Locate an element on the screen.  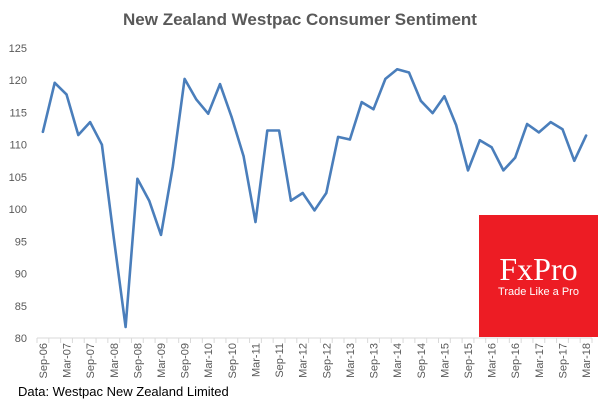
y-tick-label: 125 is located at coordinates (18, 49).